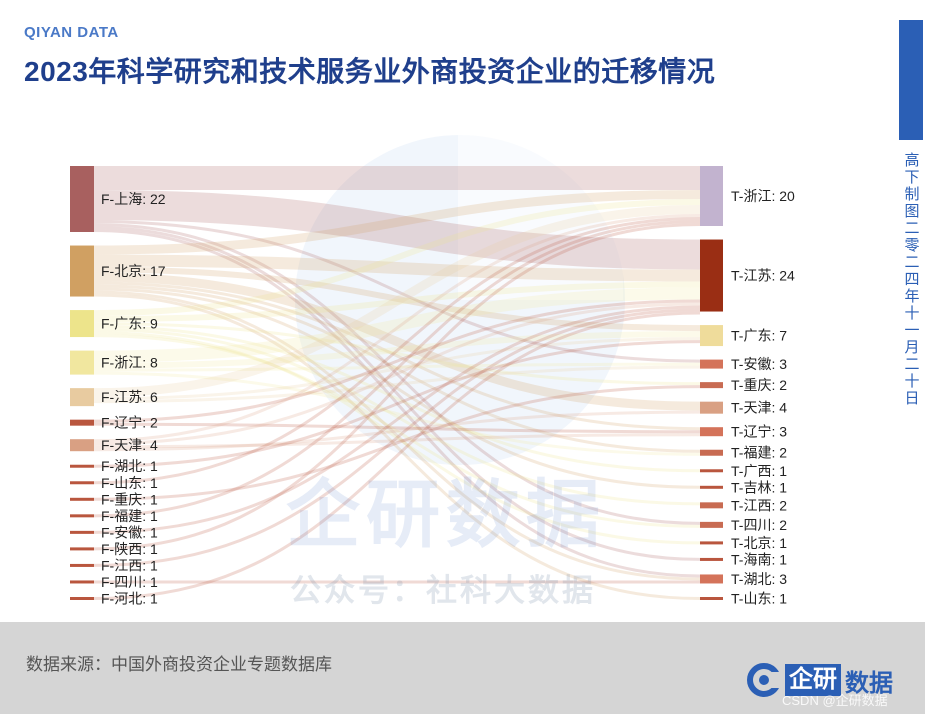 The height and width of the screenshot is (714, 925). I want to click on source-node-label: F-重庆: 1, so click(129, 499).